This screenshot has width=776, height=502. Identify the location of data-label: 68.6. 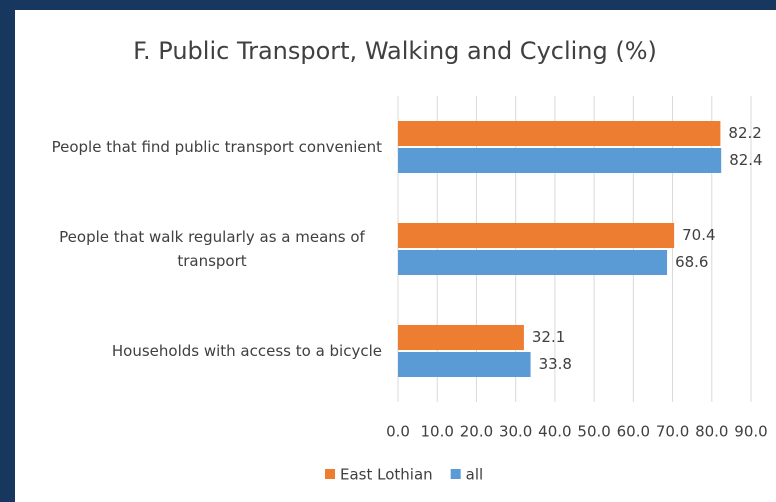
(691, 262).